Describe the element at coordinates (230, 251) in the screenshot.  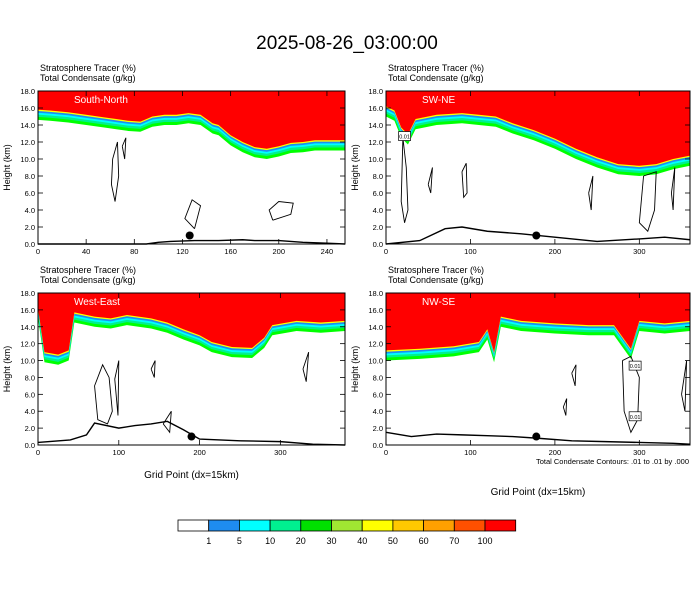
I see `xtick-label: 160` at that location.